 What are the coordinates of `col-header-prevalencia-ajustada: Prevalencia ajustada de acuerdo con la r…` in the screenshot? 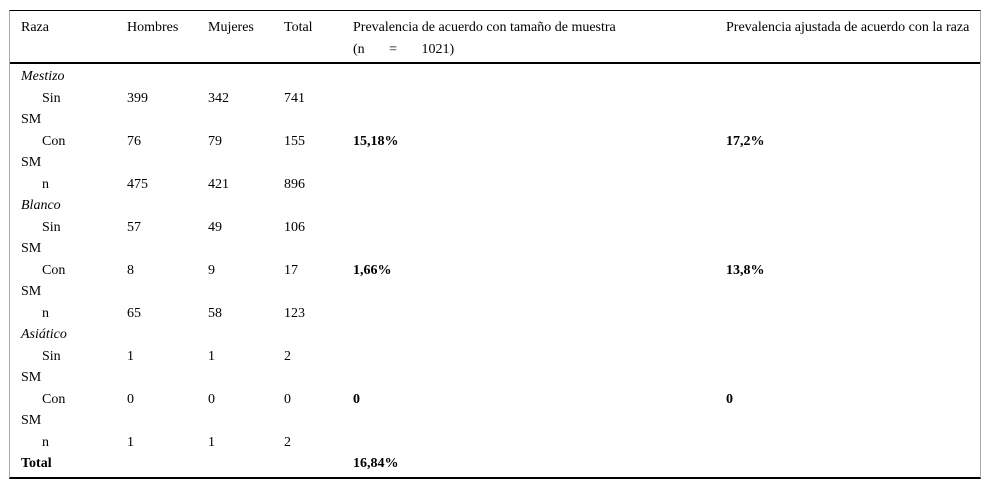 It's located at (848, 27).